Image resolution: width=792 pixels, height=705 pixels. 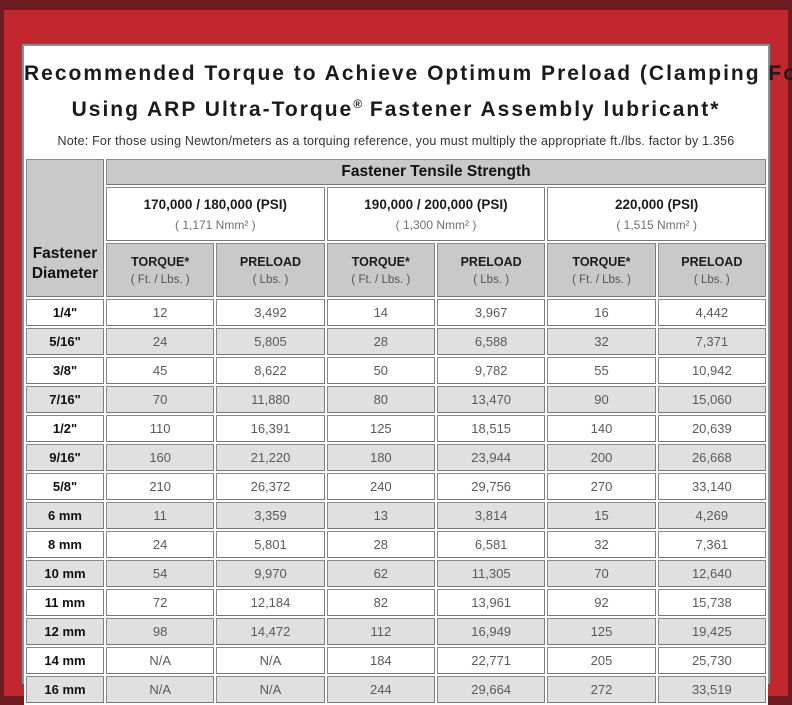 I want to click on torque-value-cell: 160, so click(x=160, y=457).